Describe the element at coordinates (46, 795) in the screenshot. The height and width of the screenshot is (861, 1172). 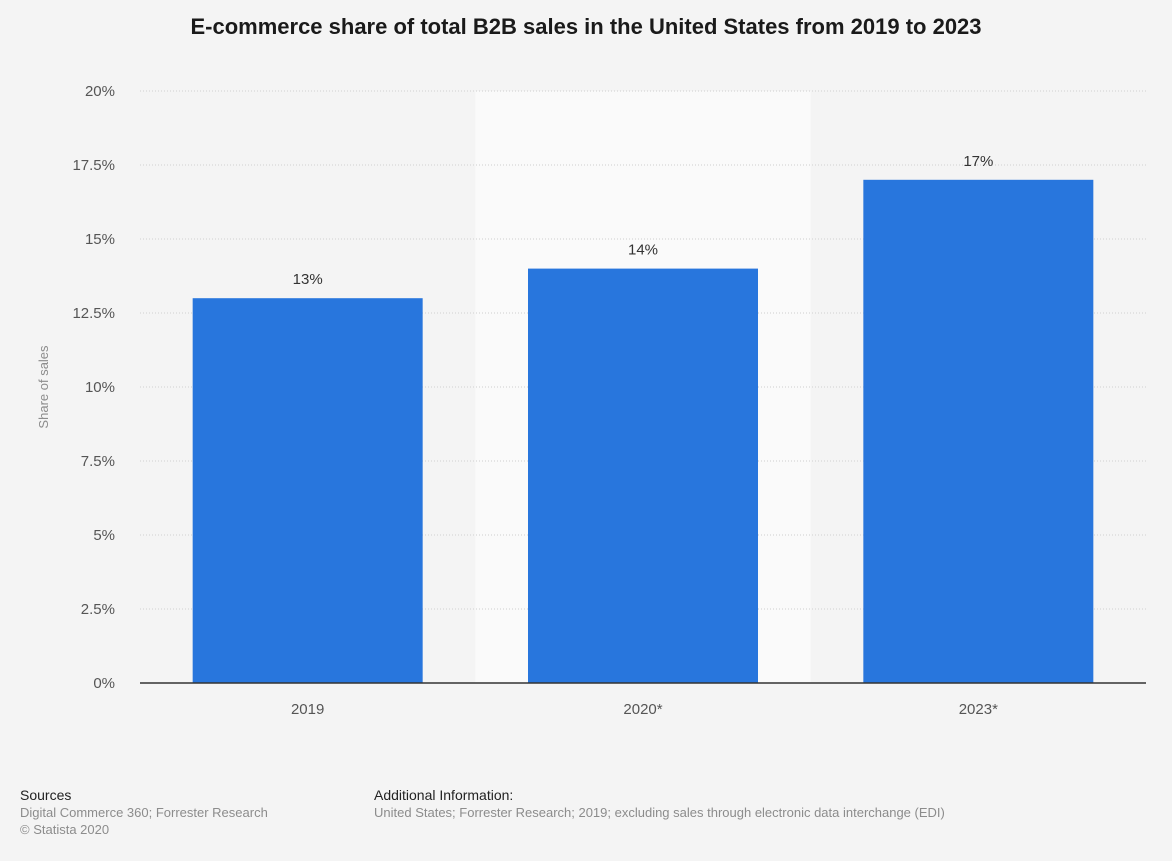
I see `sources-heading: Sources` at that location.